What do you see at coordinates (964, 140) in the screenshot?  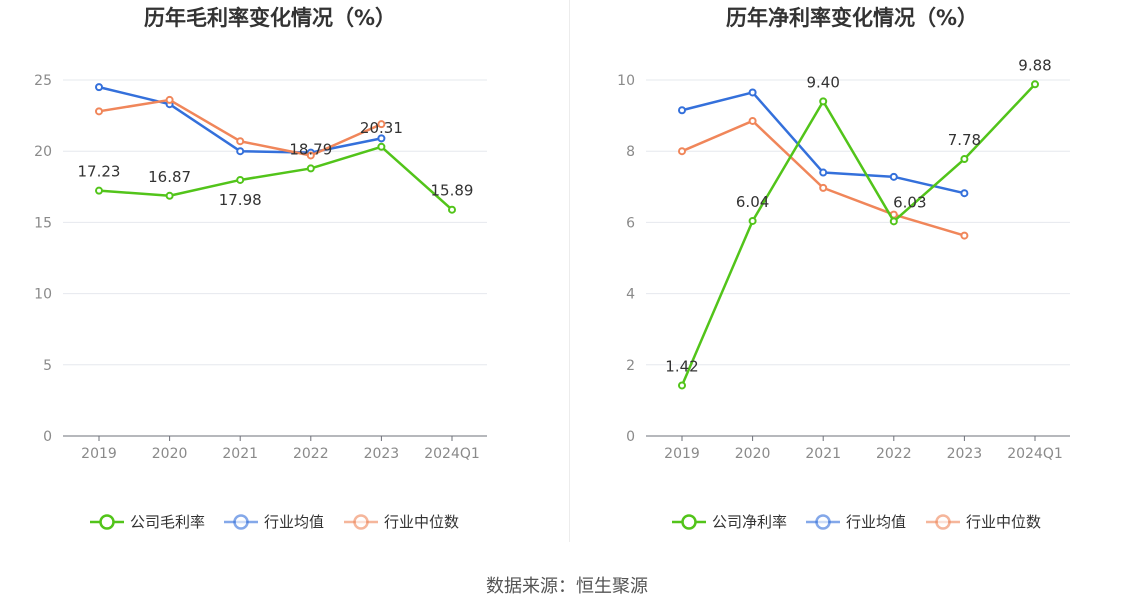 I see `data-label: 7.78` at bounding box center [964, 140].